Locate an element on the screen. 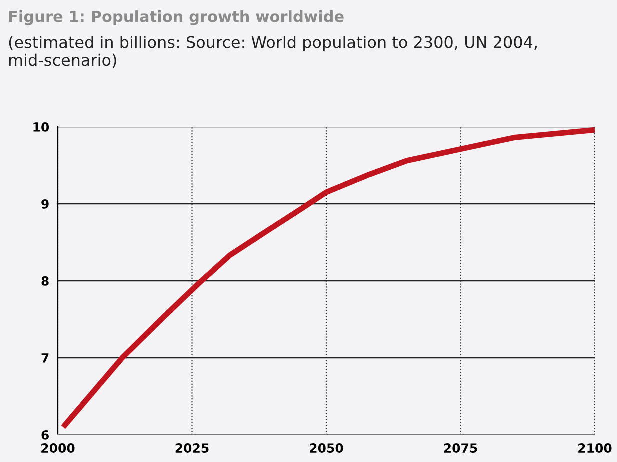 Image resolution: width=617 pixels, height=462 pixels. x-tick-label: 2075 is located at coordinates (461, 449).